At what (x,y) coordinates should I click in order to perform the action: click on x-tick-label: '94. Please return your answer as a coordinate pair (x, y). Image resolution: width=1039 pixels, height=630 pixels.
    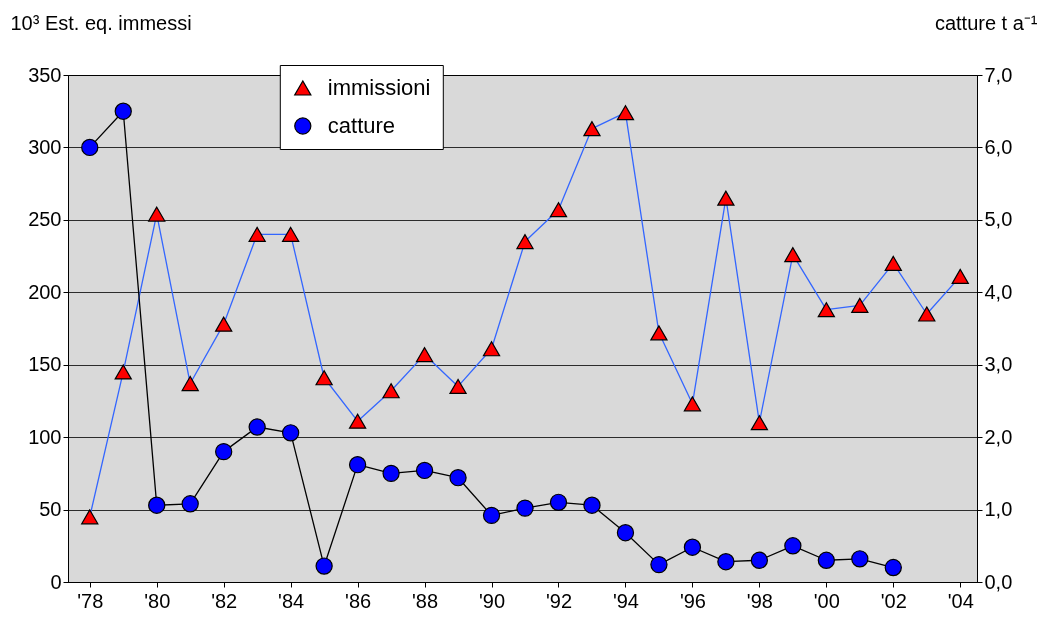
    Looking at the image, I should click on (625, 600).